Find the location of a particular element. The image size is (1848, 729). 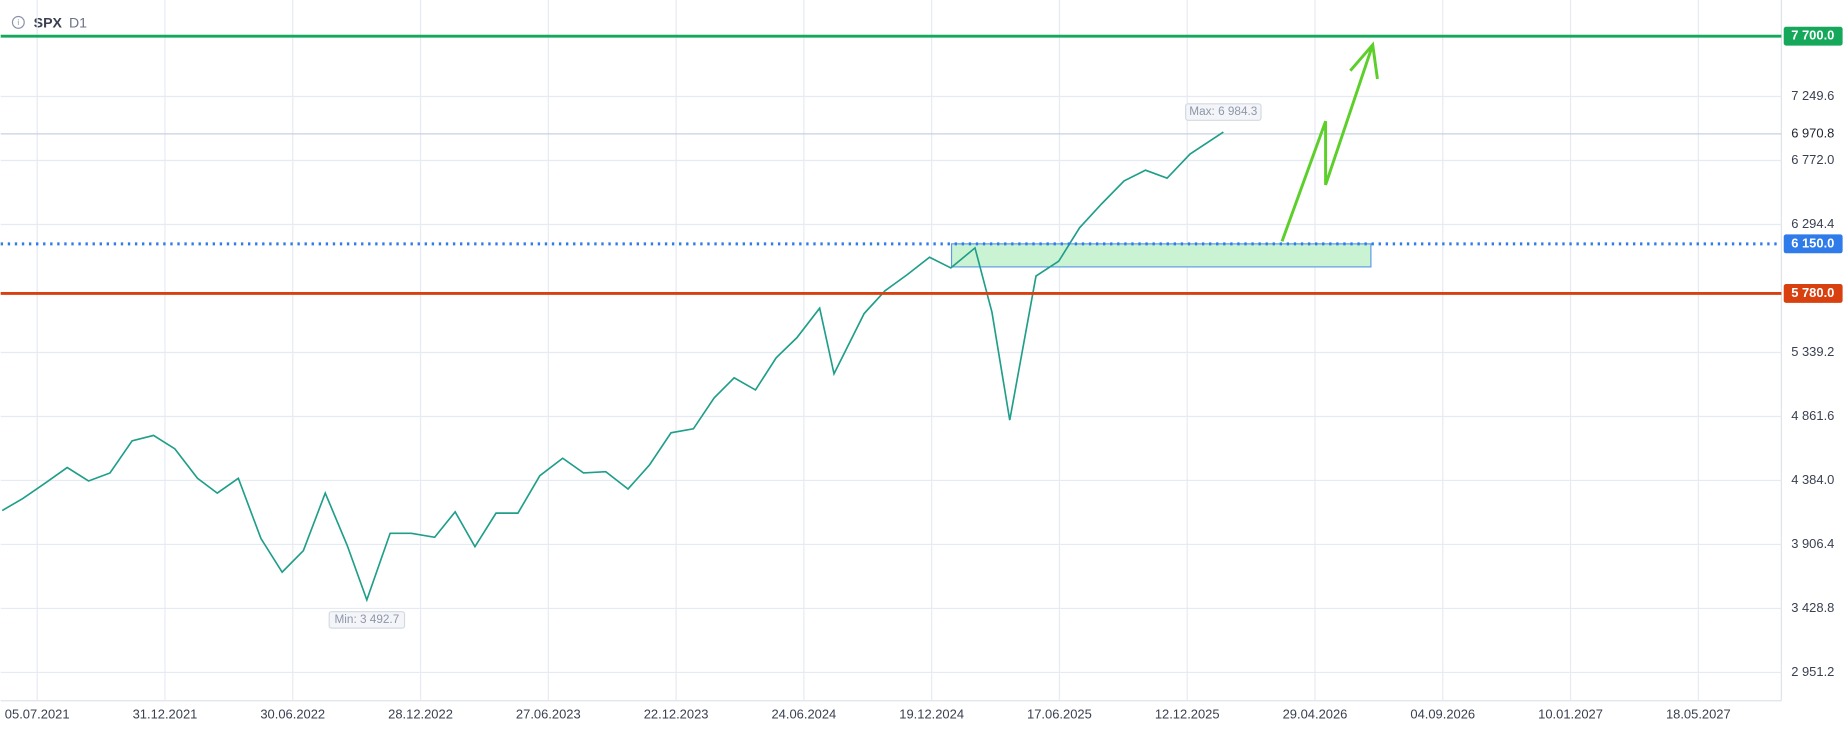

y-tick-label: 6 294.4 is located at coordinates (1812, 223).